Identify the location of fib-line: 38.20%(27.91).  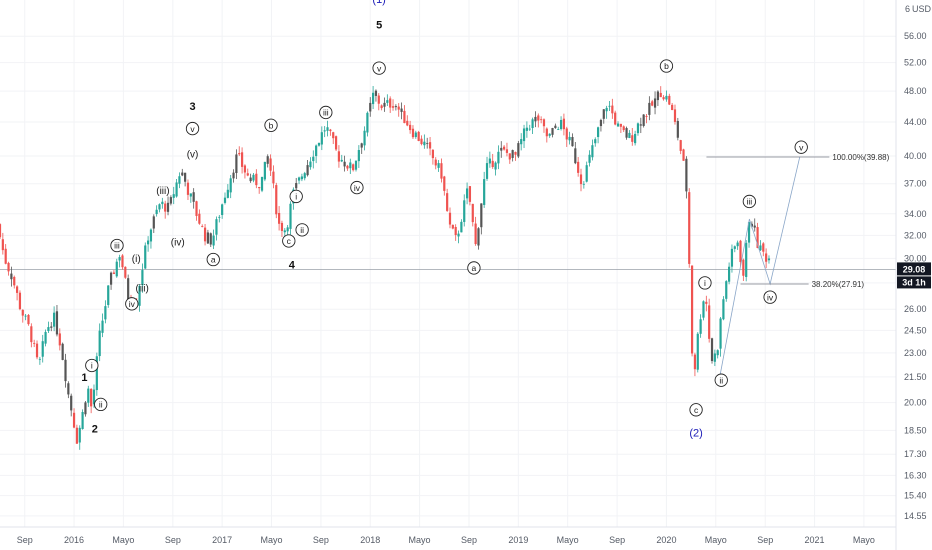
(802, 284).